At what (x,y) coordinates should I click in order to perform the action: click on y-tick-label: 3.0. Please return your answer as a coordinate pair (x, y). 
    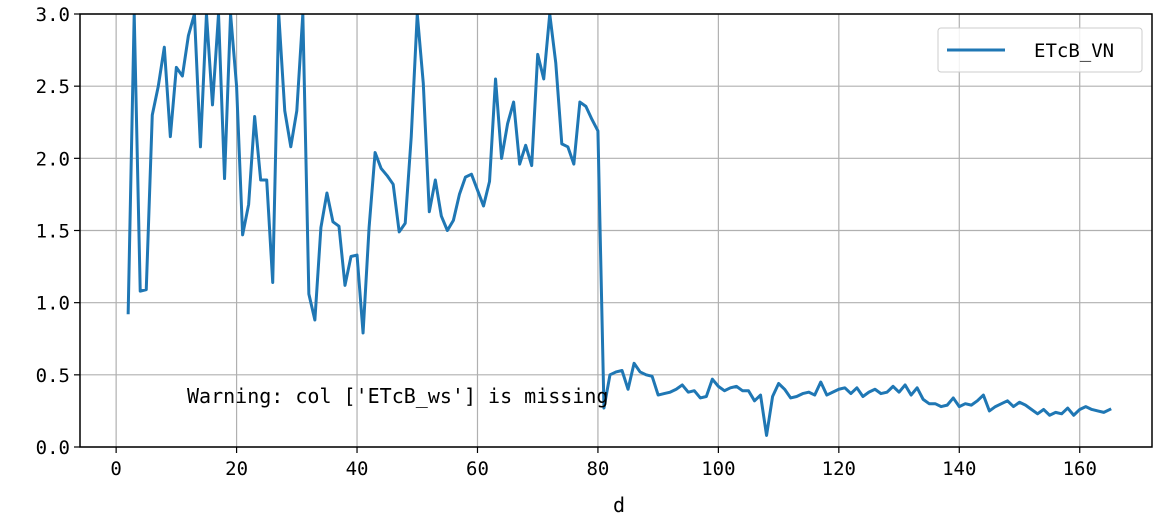
    Looking at the image, I should click on (53, 15).